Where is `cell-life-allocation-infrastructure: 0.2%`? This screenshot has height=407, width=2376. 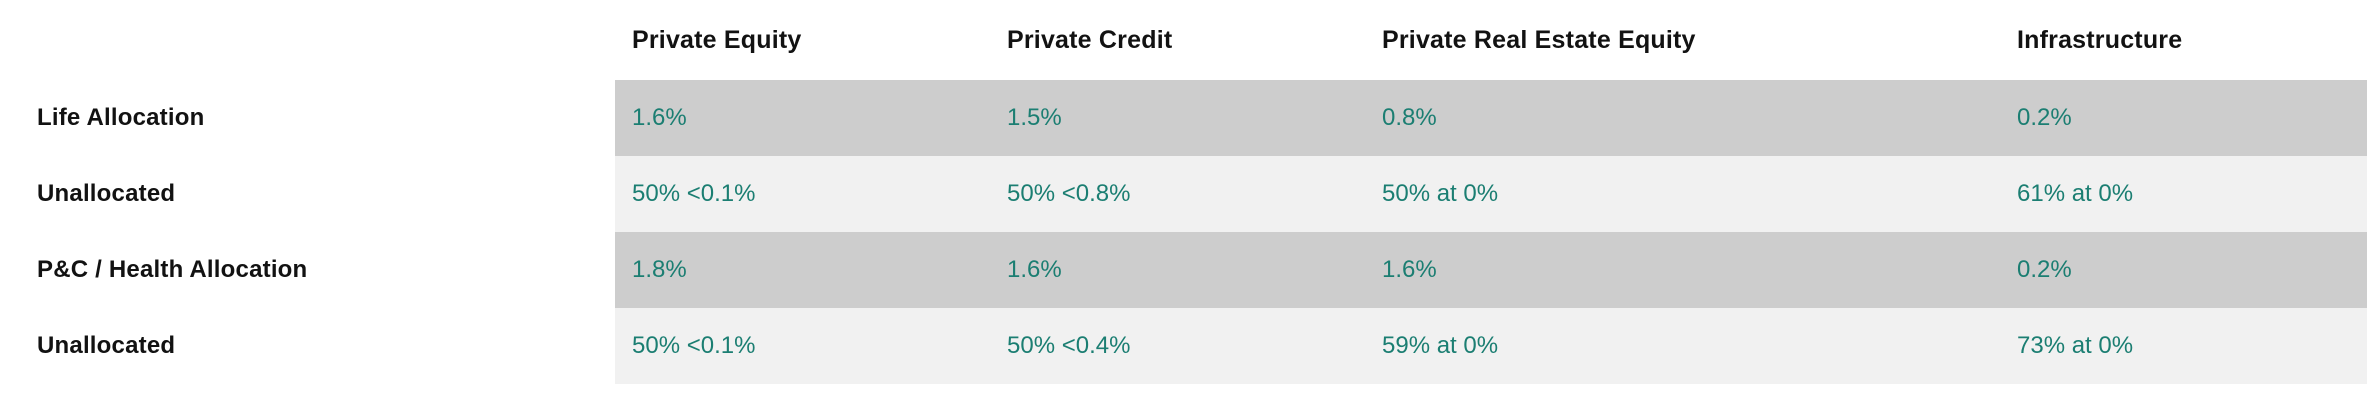
cell-life-allocation-infrastructure: 0.2% is located at coordinates (2183, 118).